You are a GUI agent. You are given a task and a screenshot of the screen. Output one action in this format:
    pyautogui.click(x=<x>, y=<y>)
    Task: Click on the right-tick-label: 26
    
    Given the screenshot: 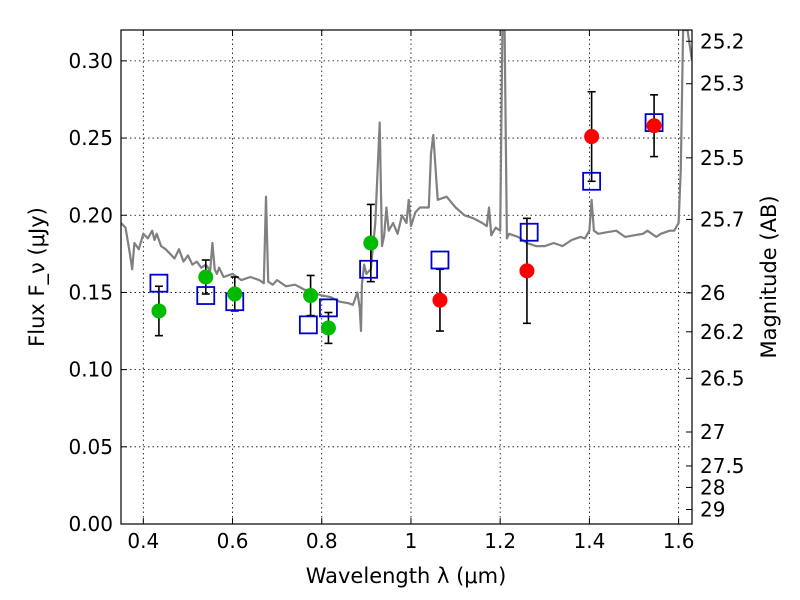 What is the action you would take?
    pyautogui.click(x=712, y=293)
    